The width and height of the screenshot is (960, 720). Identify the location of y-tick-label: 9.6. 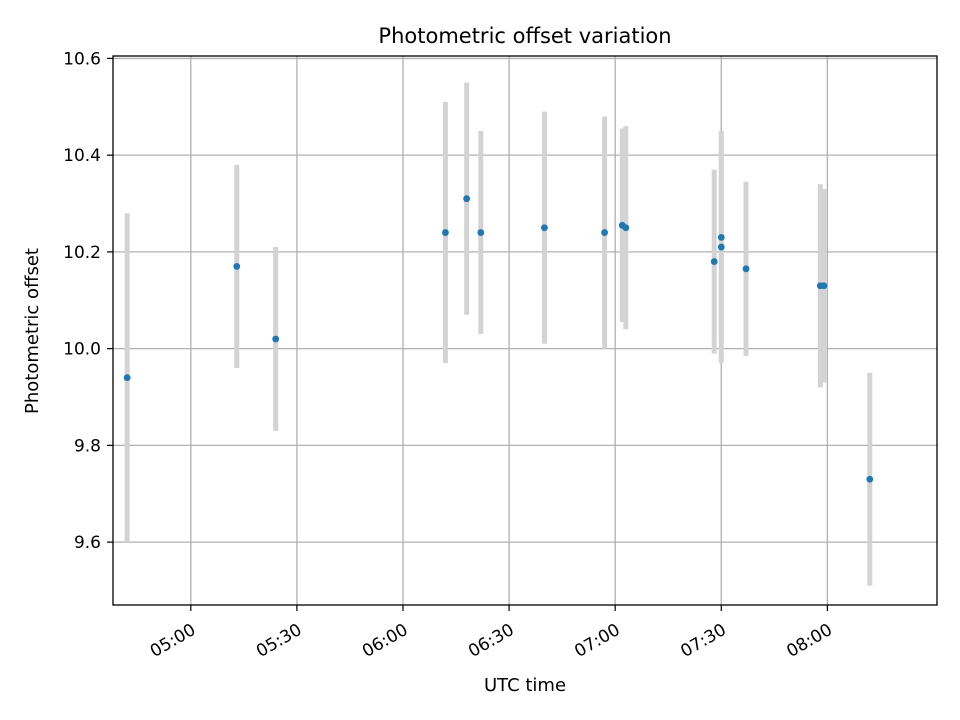
(87, 543).